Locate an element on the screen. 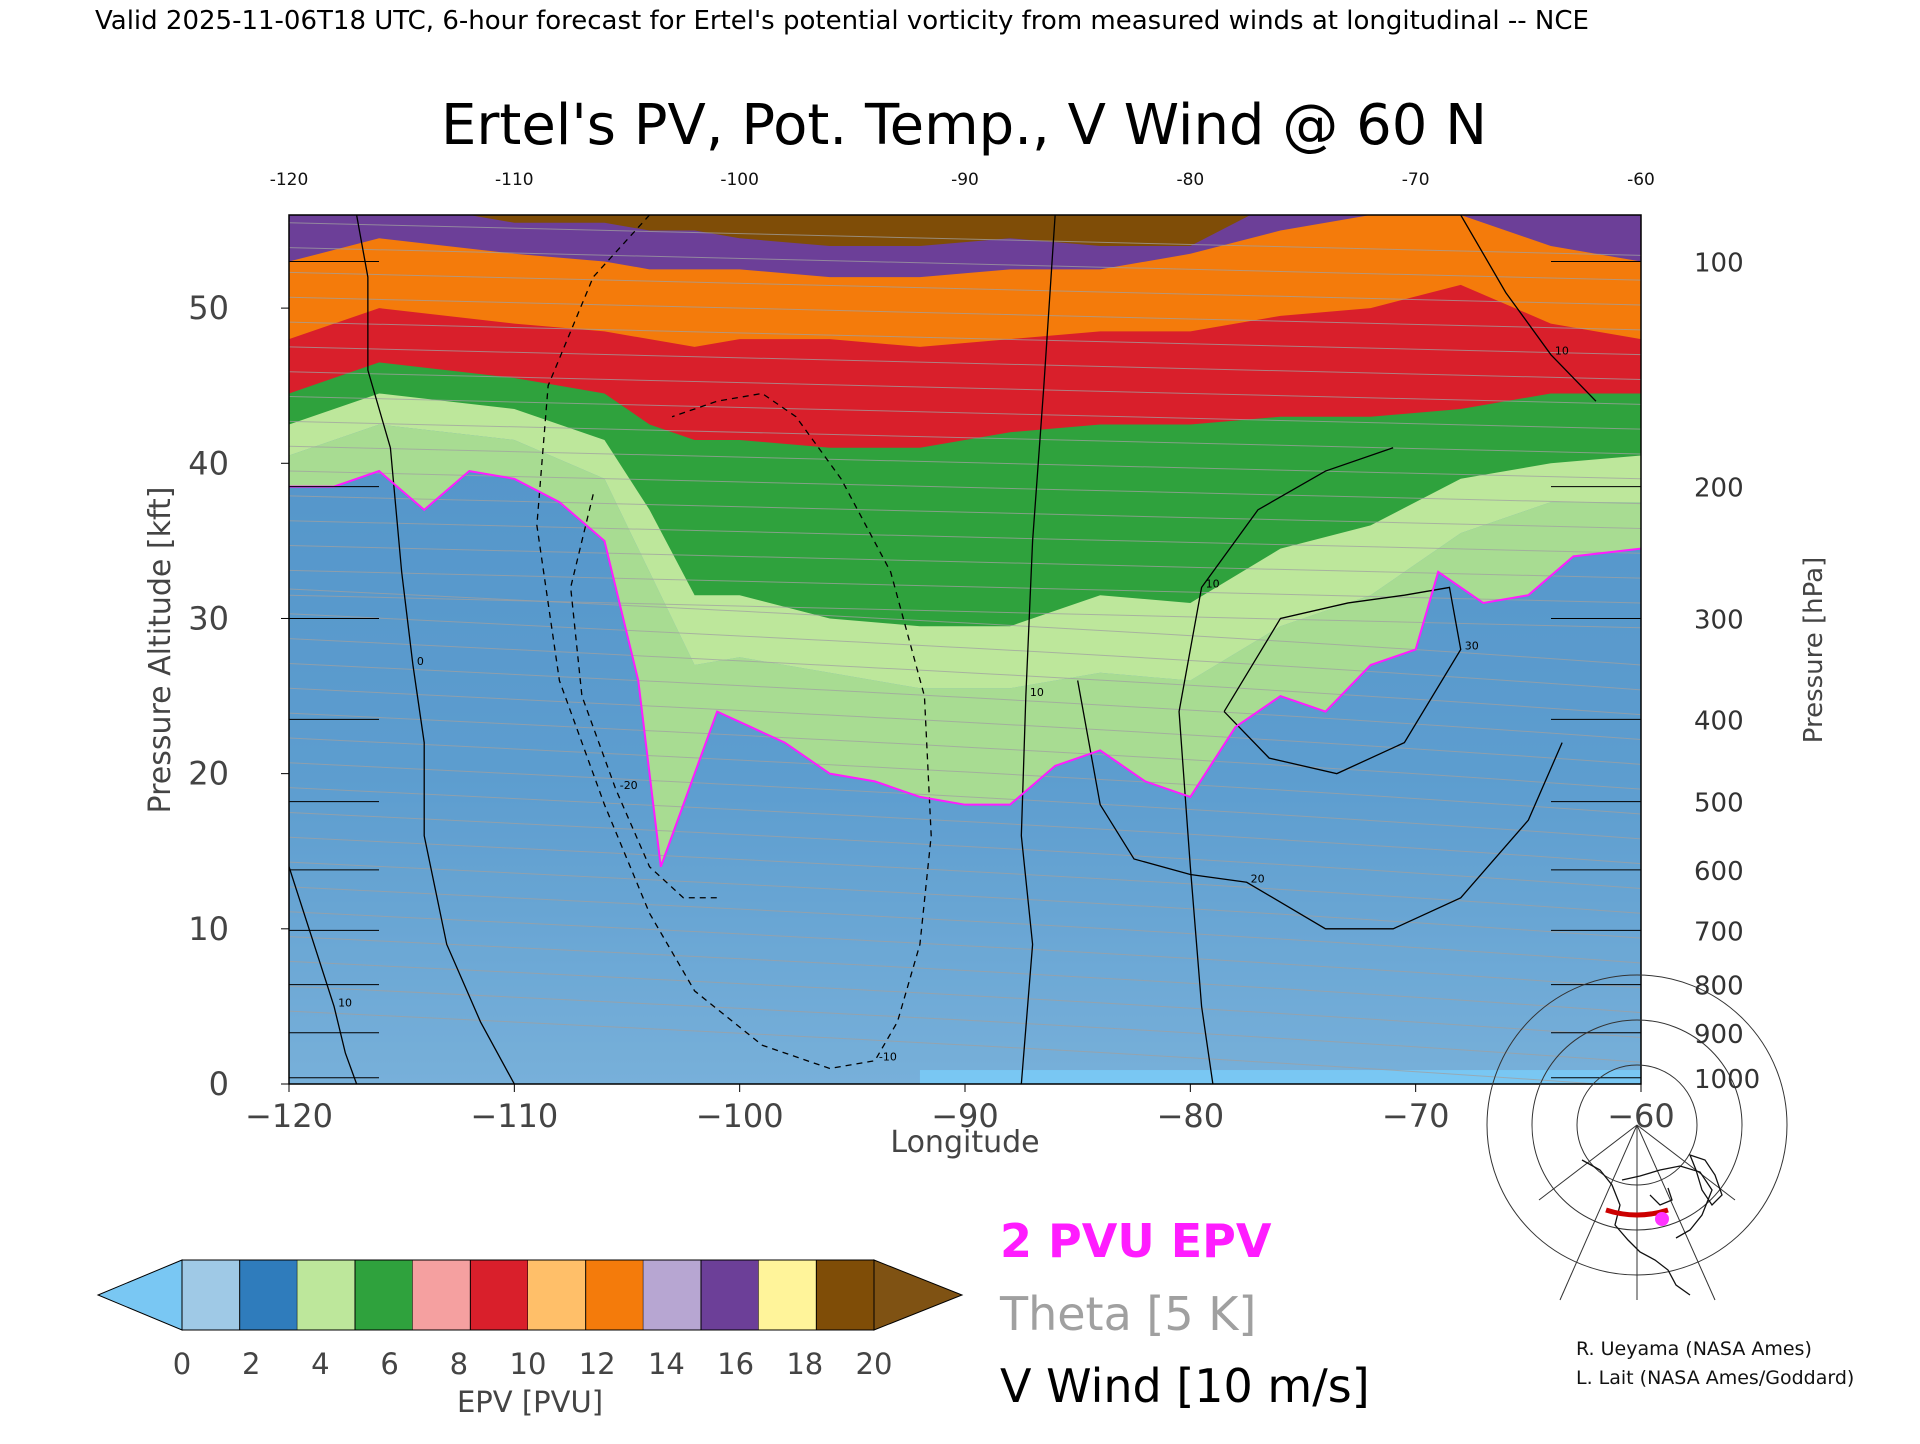  pressure-tick-label: 200 is located at coordinates (1719, 489).